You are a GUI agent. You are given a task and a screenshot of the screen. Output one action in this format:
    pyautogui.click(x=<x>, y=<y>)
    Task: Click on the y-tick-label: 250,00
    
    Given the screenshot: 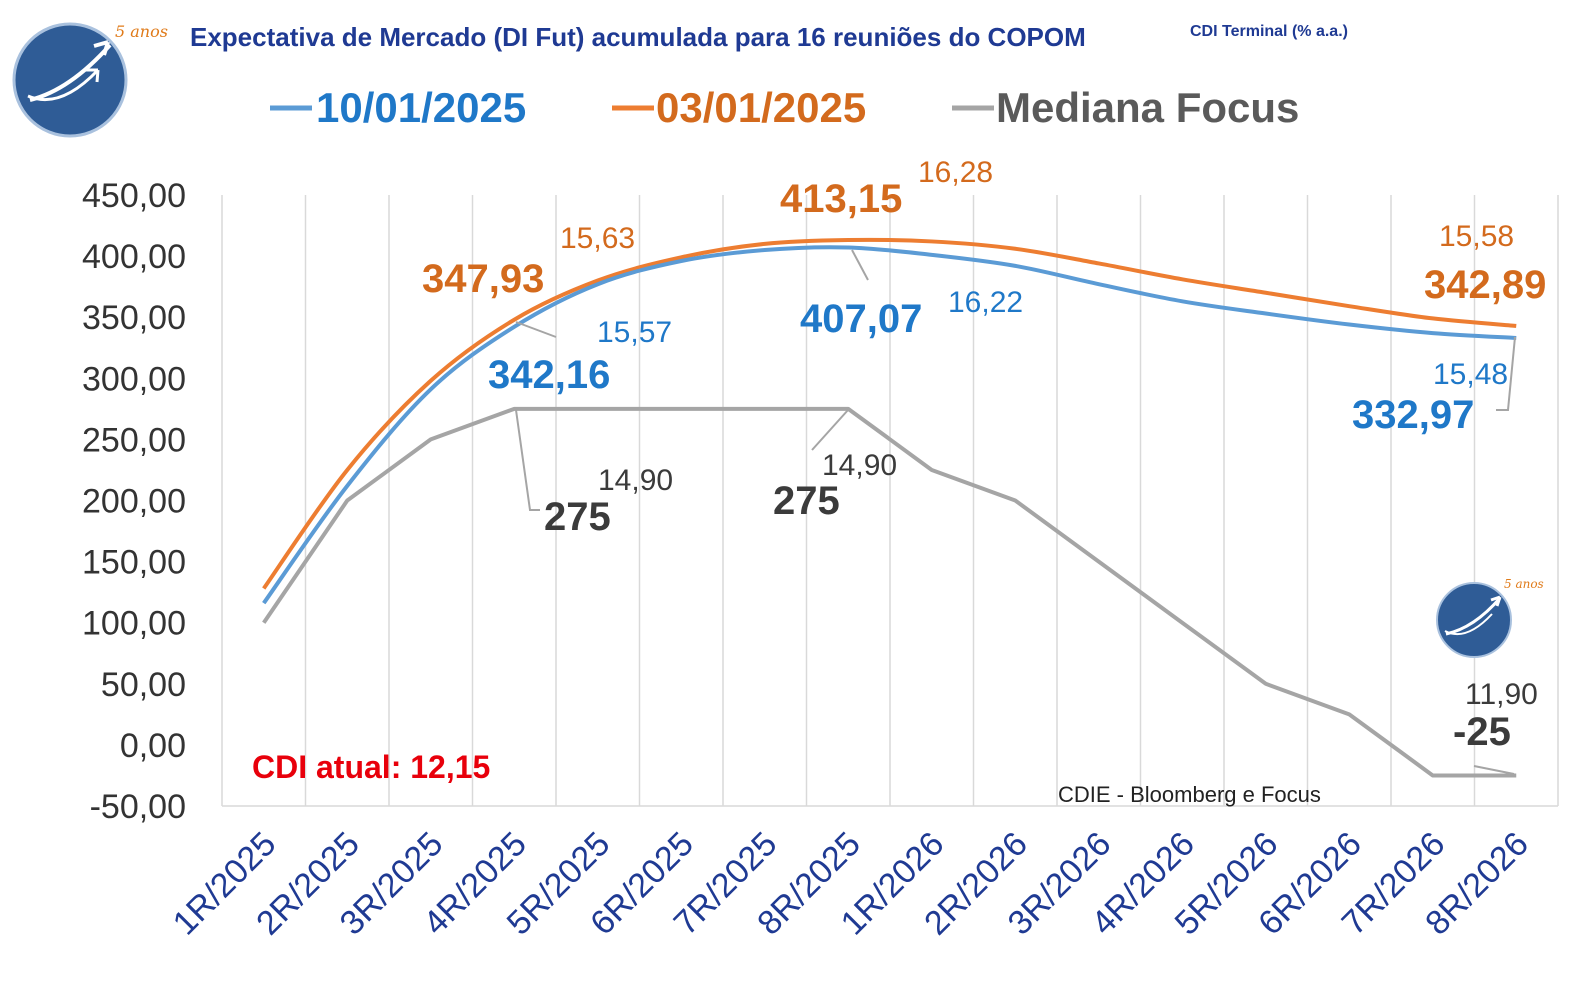 What is the action you would take?
    pyautogui.click(x=134, y=440)
    